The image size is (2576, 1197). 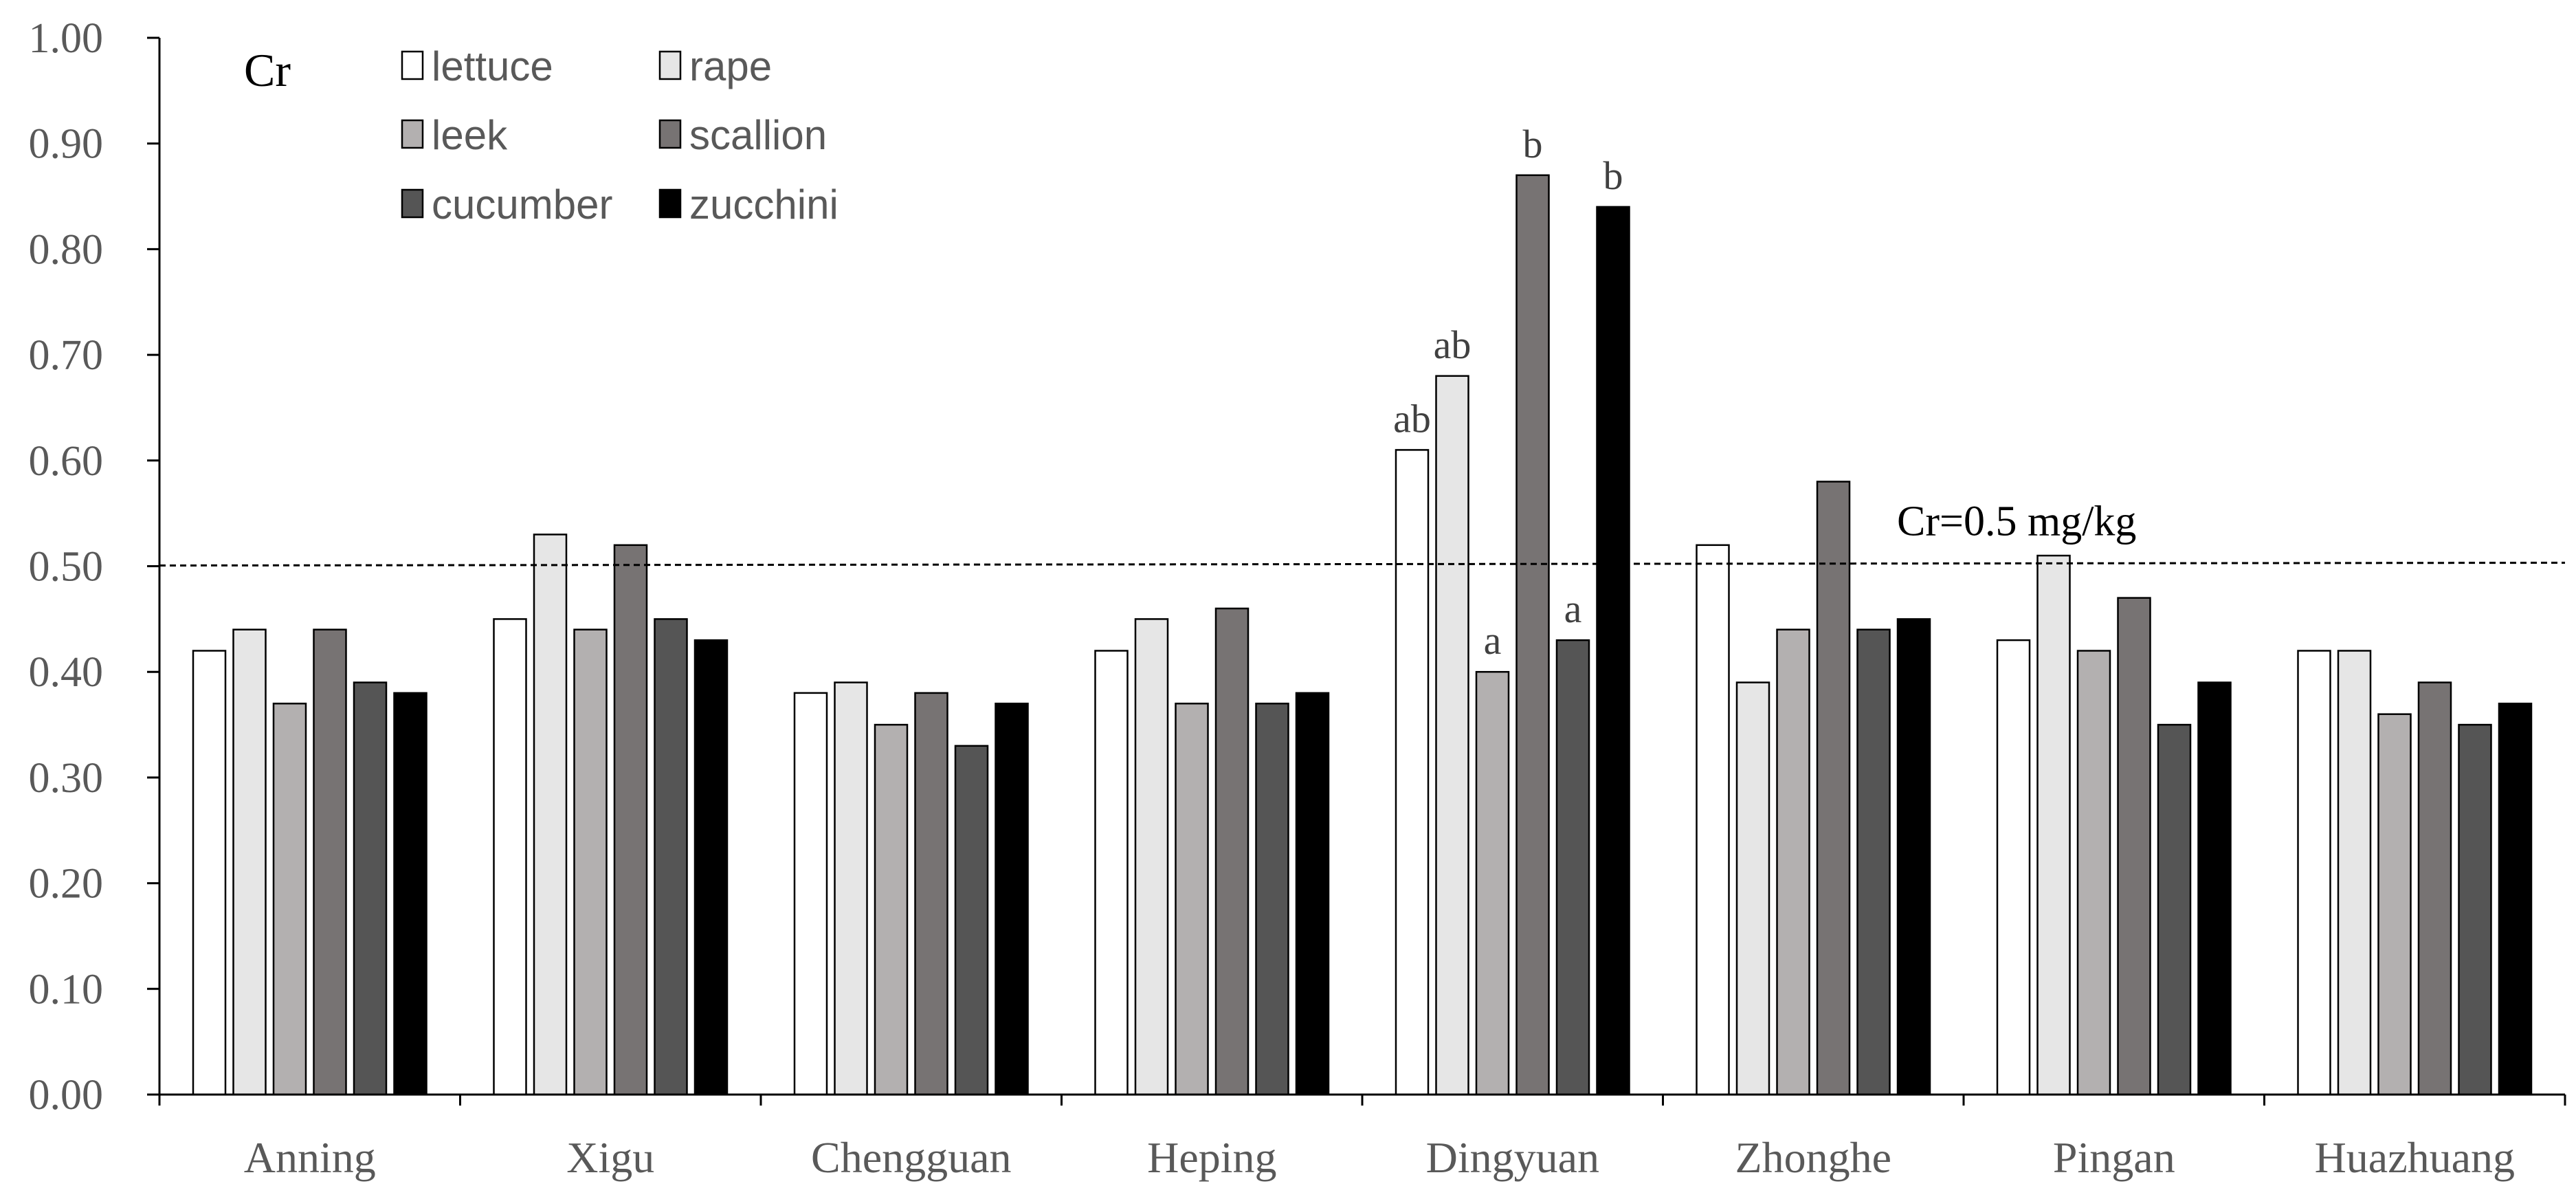 What do you see at coordinates (671, 857) in the screenshot?
I see `bar-cucumber-xigu` at bounding box center [671, 857].